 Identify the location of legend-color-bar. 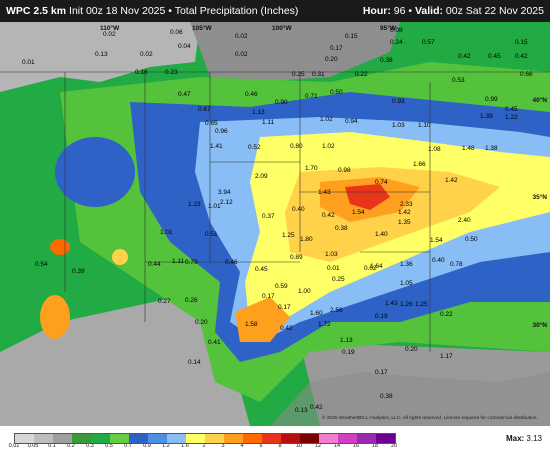
(205, 438).